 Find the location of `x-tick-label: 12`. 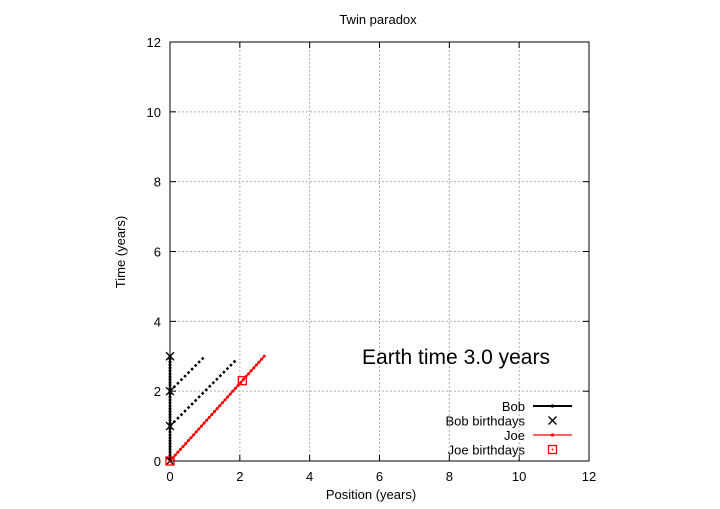

x-tick-label: 12 is located at coordinates (589, 476).